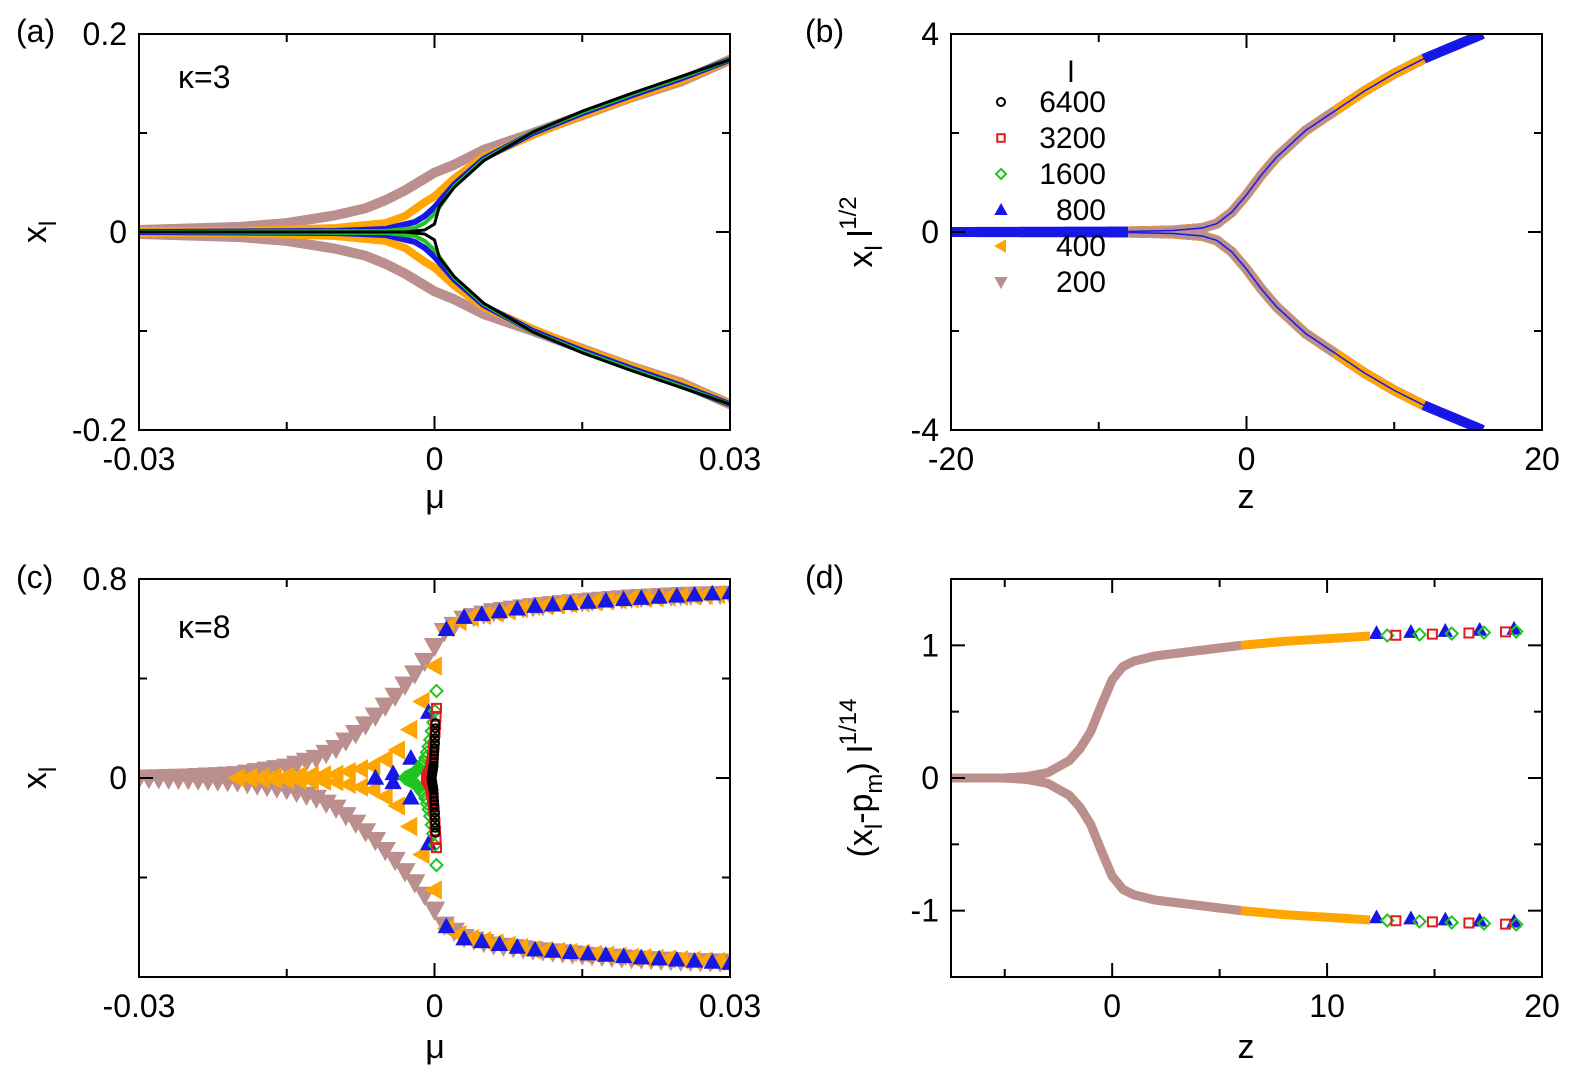 The height and width of the screenshot is (1078, 1578). I want to click on panel-a-plot, so click(434, 232).